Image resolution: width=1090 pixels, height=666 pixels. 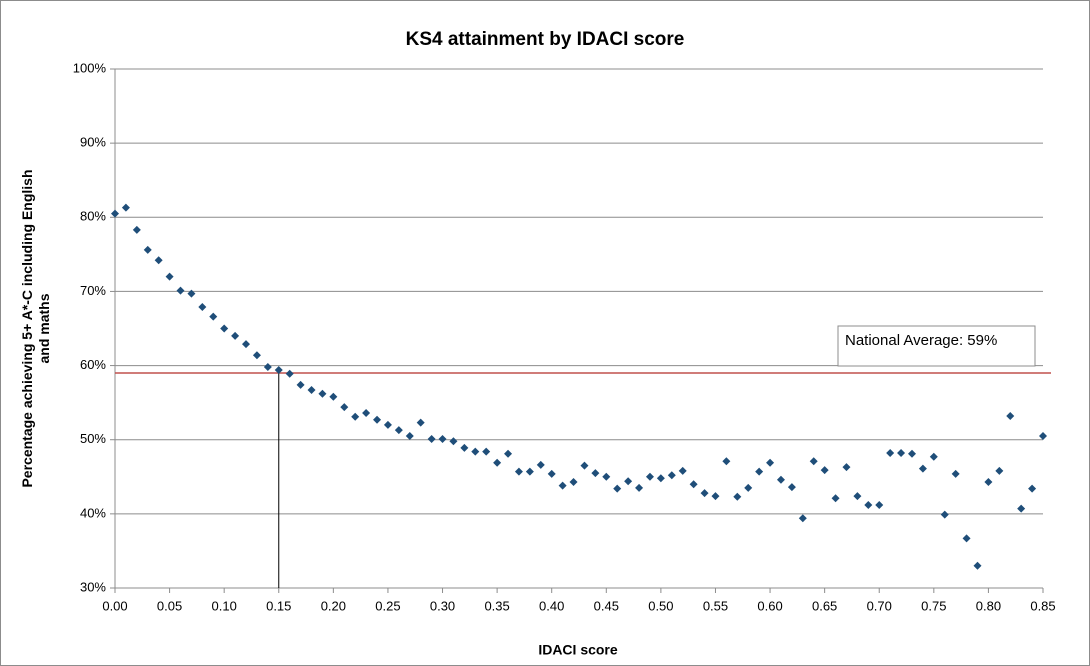 What do you see at coordinates (879, 605) in the screenshot?
I see `x-tick-label: 0.70` at bounding box center [879, 605].